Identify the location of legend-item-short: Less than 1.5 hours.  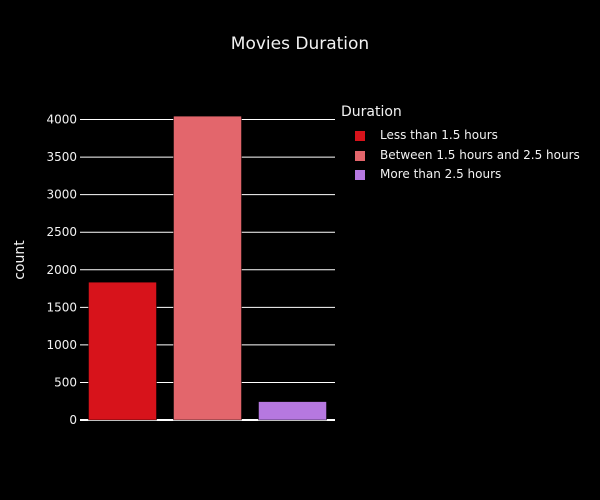
(460, 136).